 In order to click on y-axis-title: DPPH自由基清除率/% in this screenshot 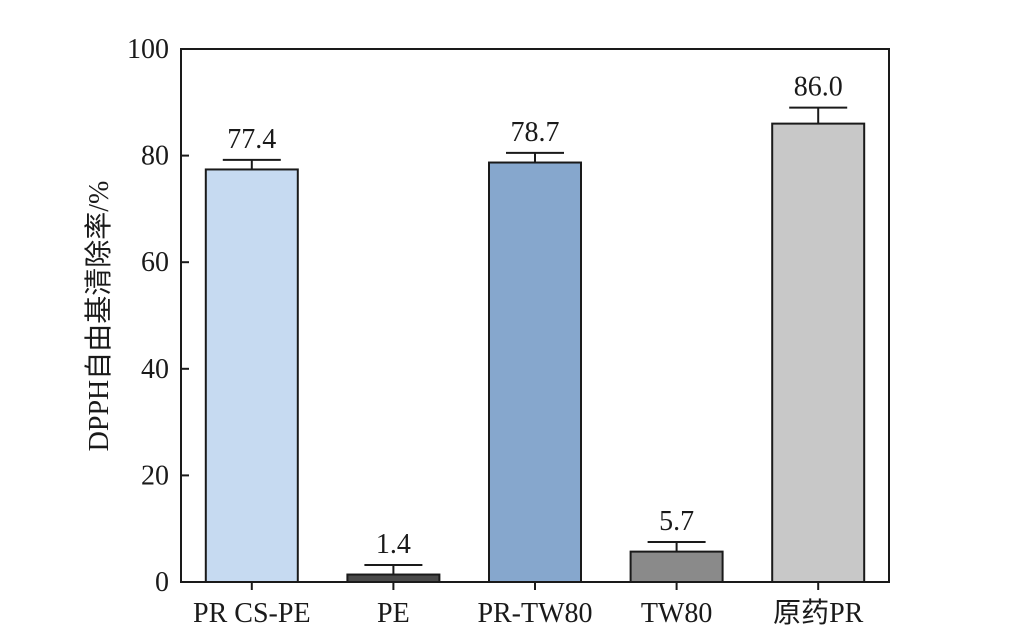, I will do `click(99, 316)`.